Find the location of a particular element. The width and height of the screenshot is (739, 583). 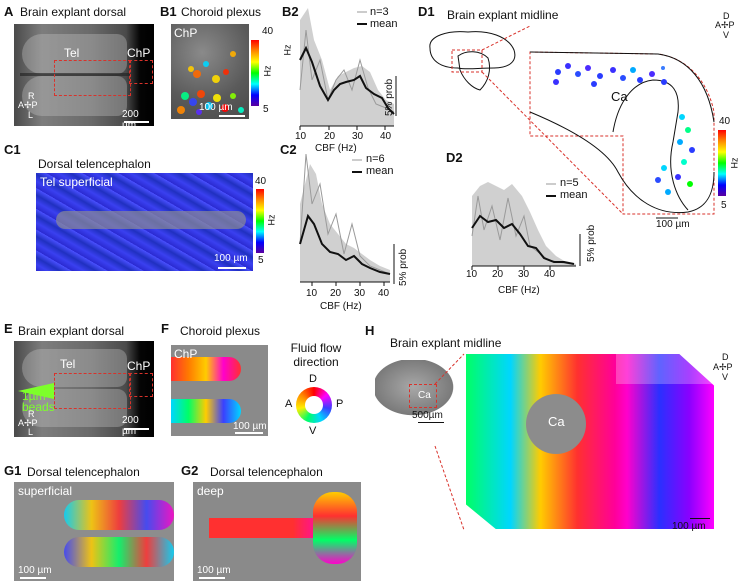

panel-label-d1: D1 is located at coordinates (426, 11).